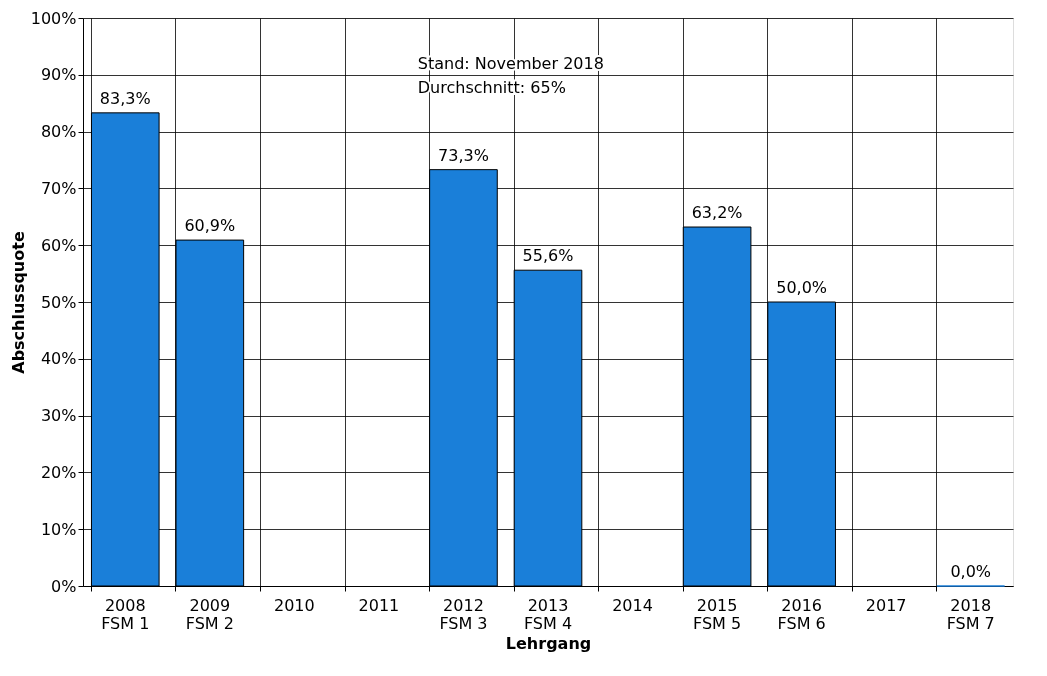 The image size is (1047, 676). What do you see at coordinates (970, 614) in the screenshot?
I see `x-tick-label: 2018 FSM 7` at bounding box center [970, 614].